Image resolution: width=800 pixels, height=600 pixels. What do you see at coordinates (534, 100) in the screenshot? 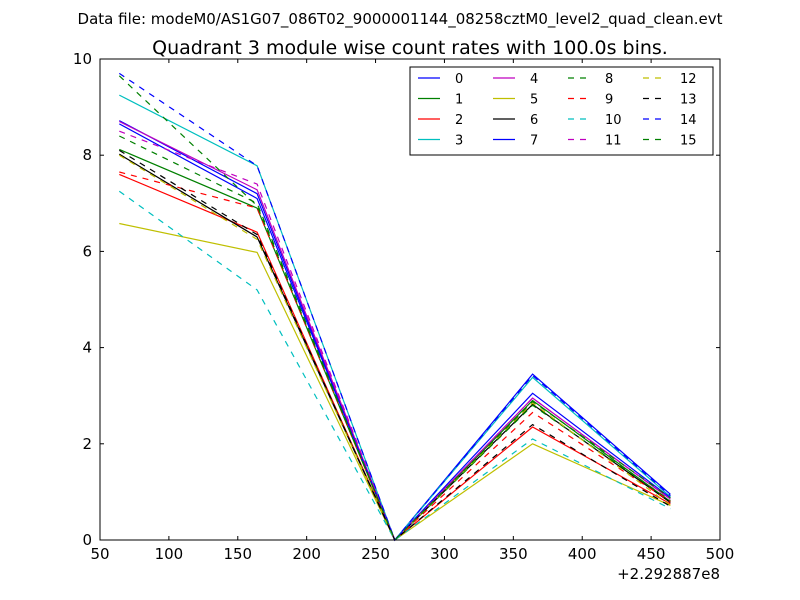
I see `legend-label-5: 5` at bounding box center [534, 100].